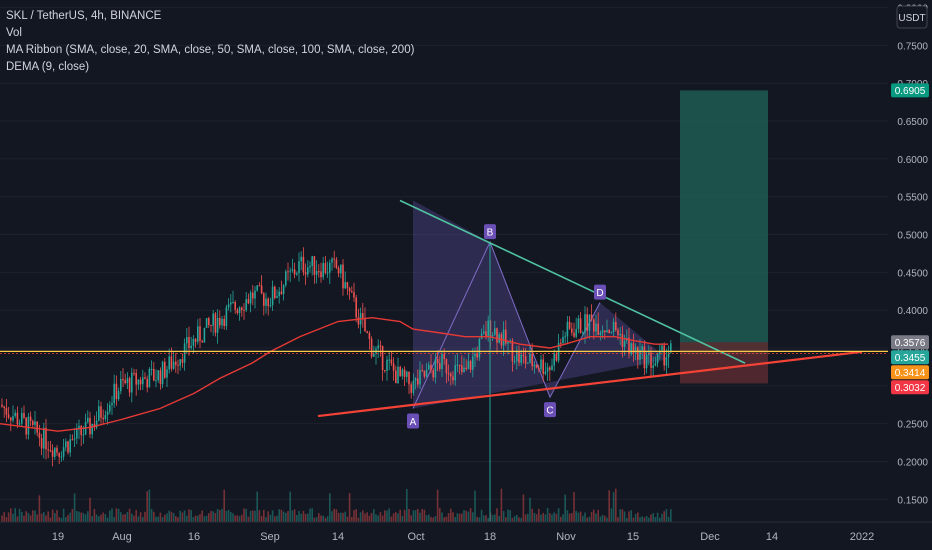  What do you see at coordinates (506, 326) in the screenshot?
I see `pattern-labels: A B C D` at bounding box center [506, 326].